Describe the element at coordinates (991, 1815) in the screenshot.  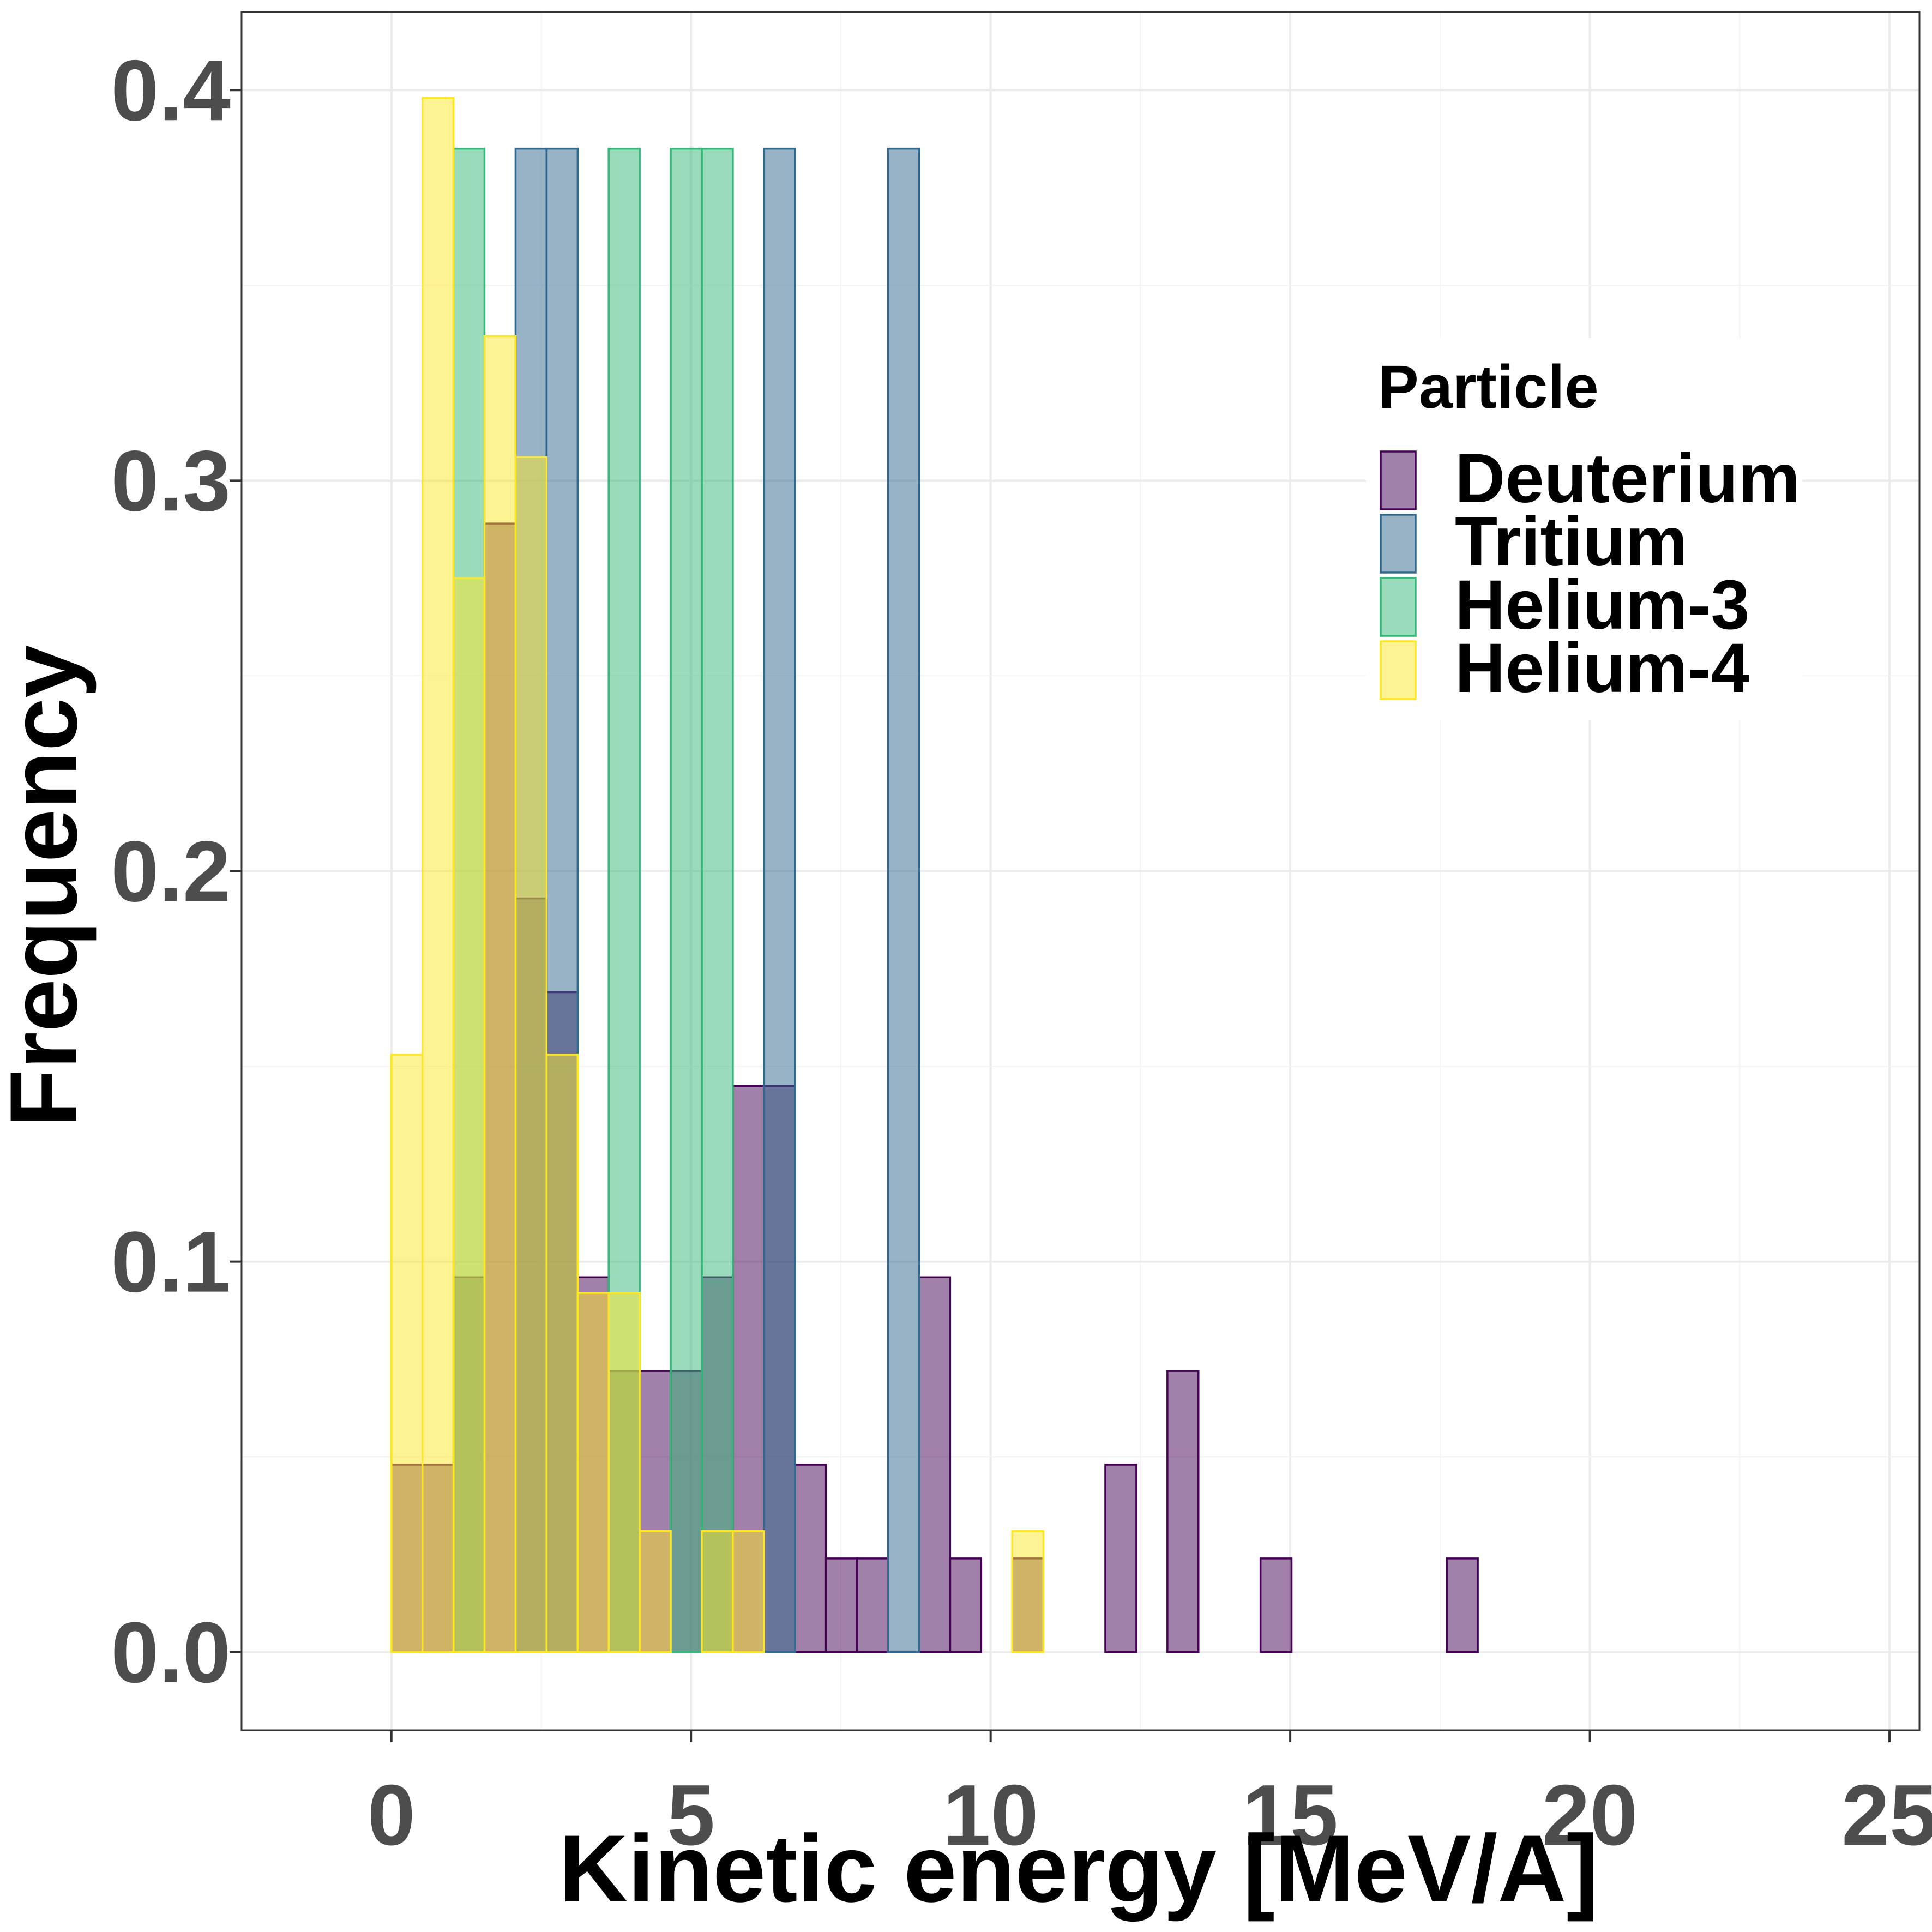
I see `x-tick-label: 10` at that location.